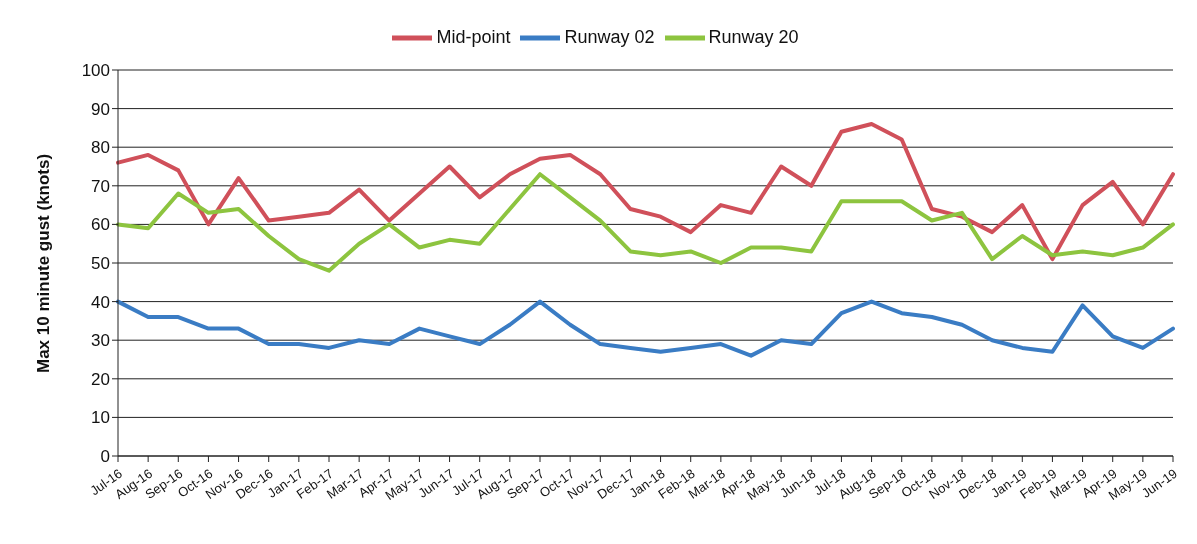 The image size is (1197, 544). What do you see at coordinates (609, 36) in the screenshot?
I see `legend-label: Runway 02` at bounding box center [609, 36].